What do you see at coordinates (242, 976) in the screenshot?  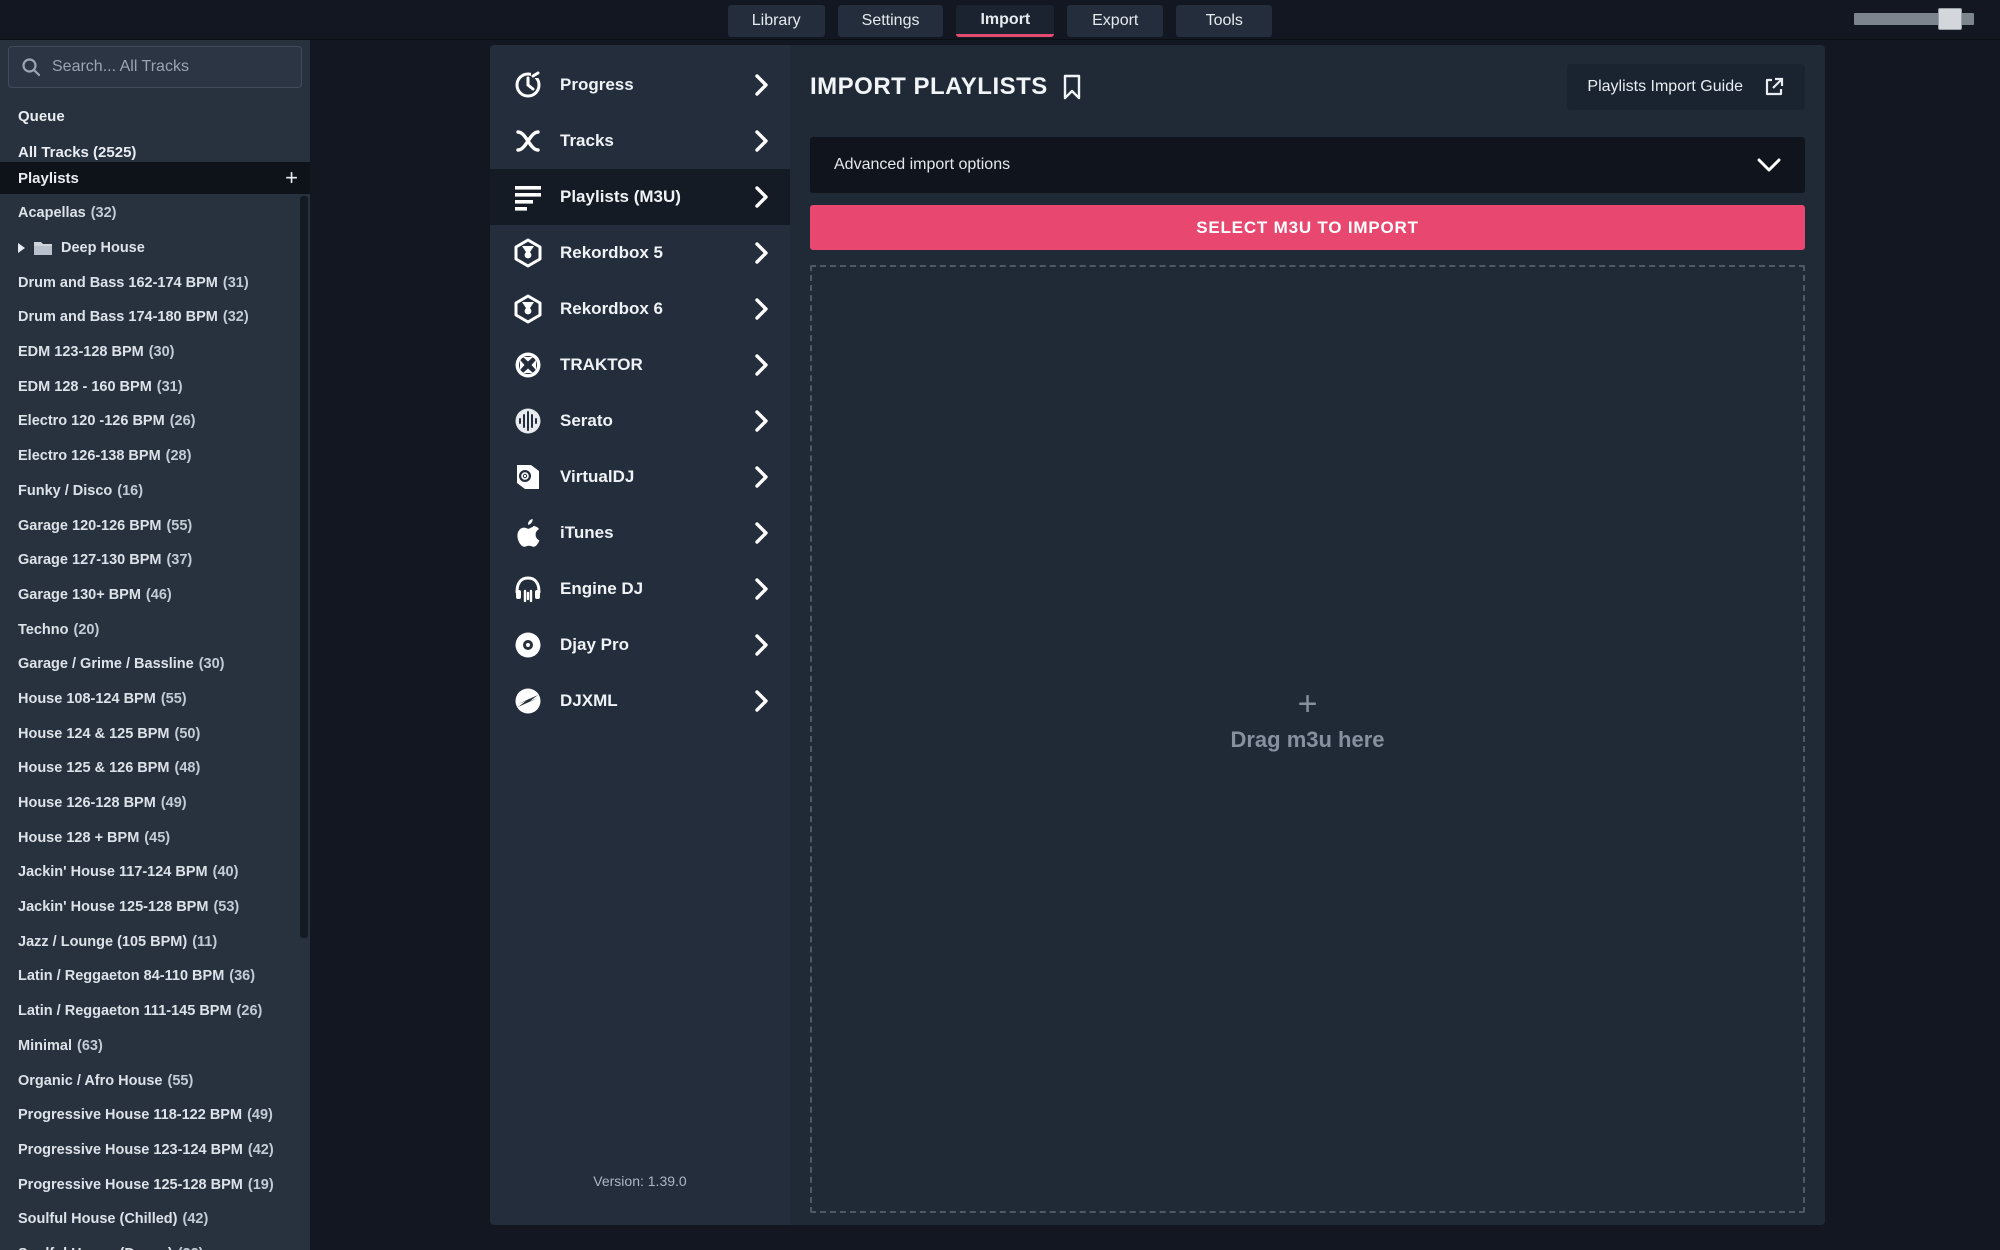 I see `playlist-count: (36)` at bounding box center [242, 976].